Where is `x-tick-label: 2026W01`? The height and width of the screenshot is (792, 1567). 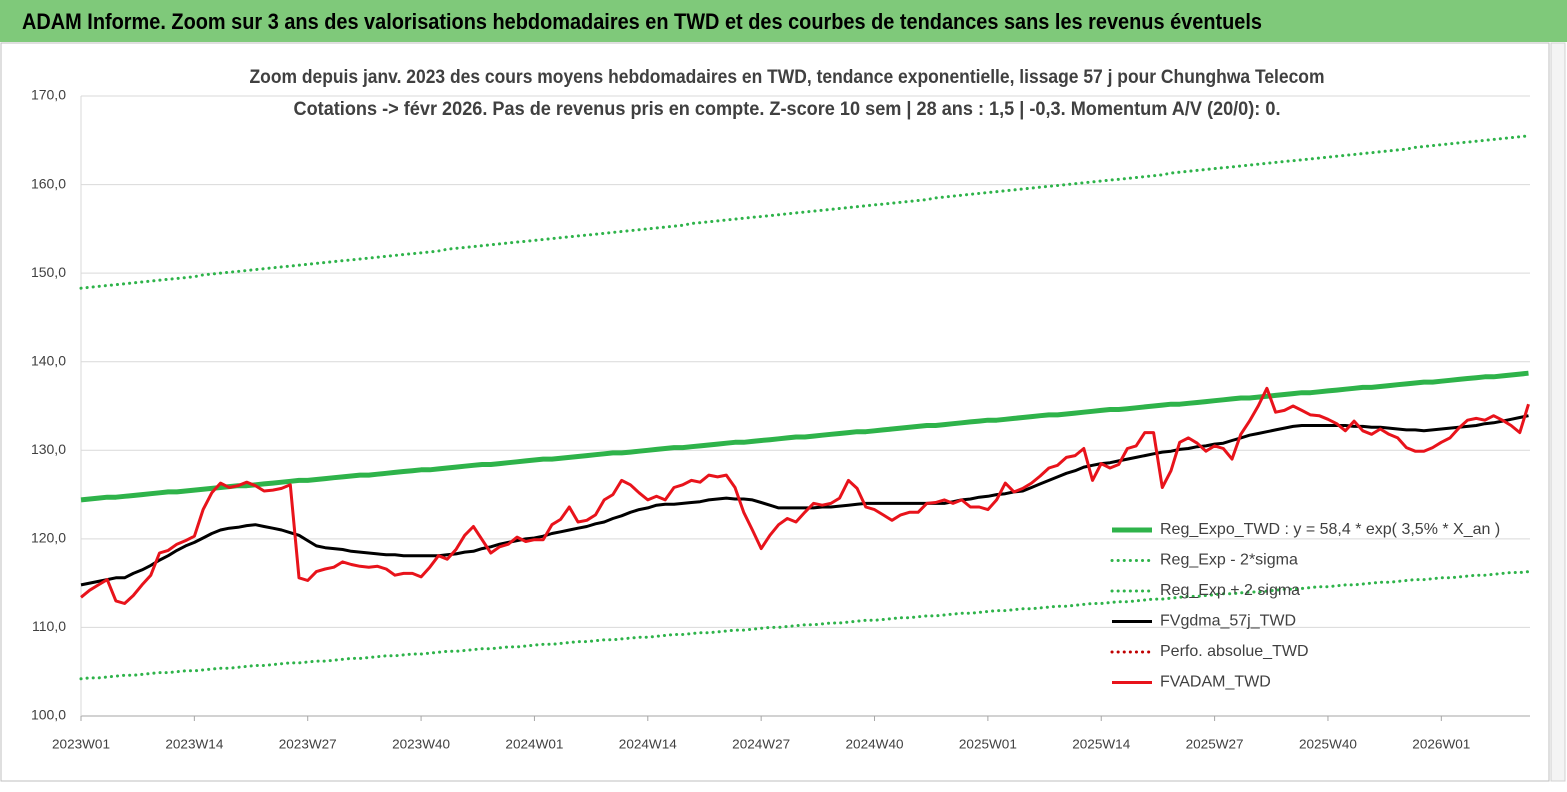
x-tick-label: 2026W01 is located at coordinates (1441, 743).